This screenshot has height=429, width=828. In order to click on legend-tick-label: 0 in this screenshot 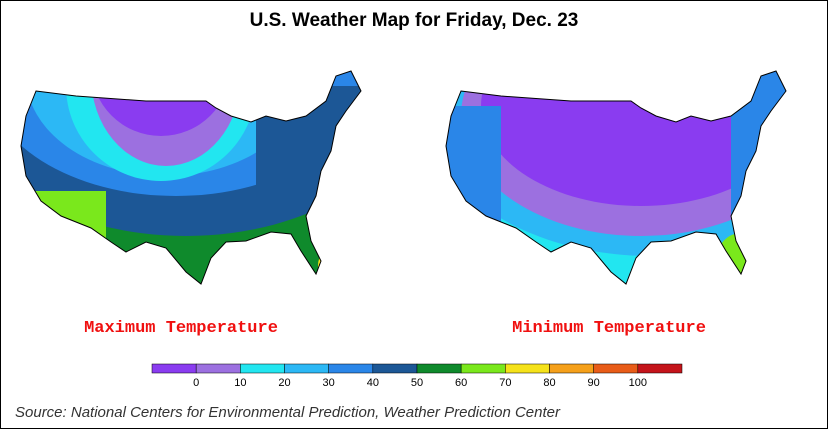, I will do `click(196, 383)`.